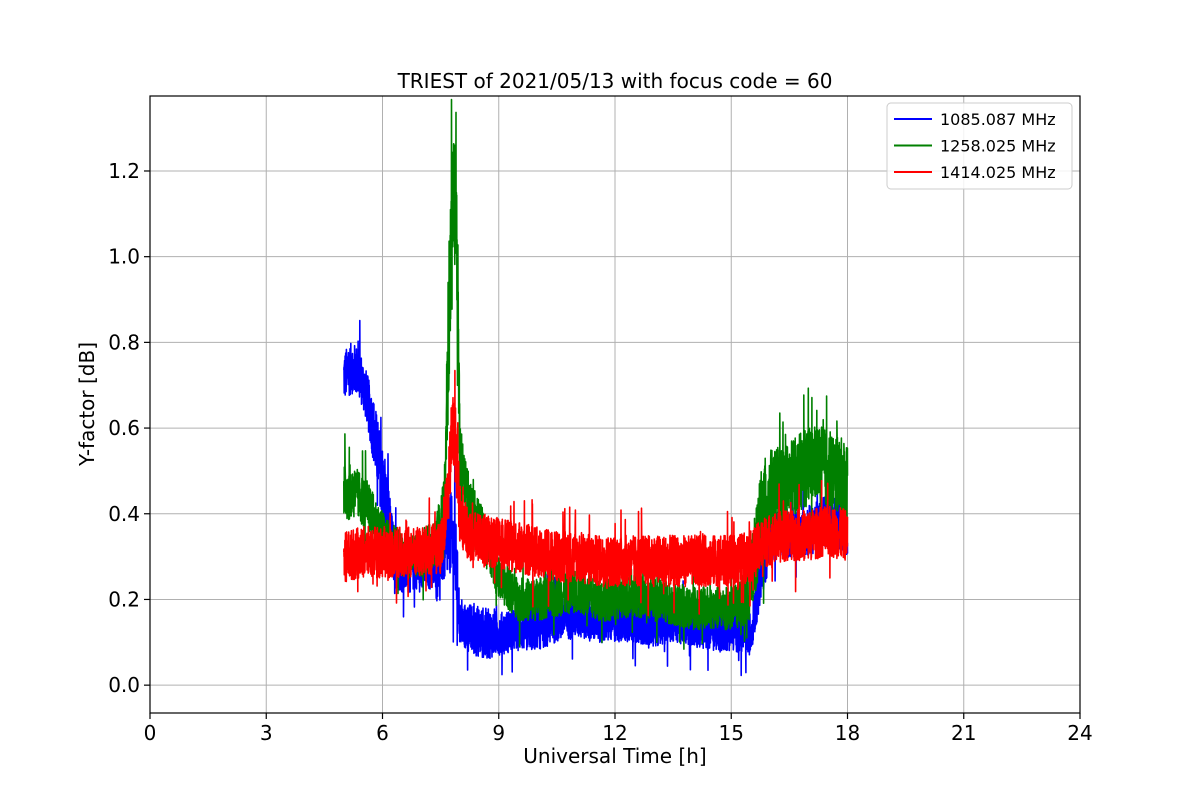  I want to click on x-tick-label: 6, so click(382, 733).